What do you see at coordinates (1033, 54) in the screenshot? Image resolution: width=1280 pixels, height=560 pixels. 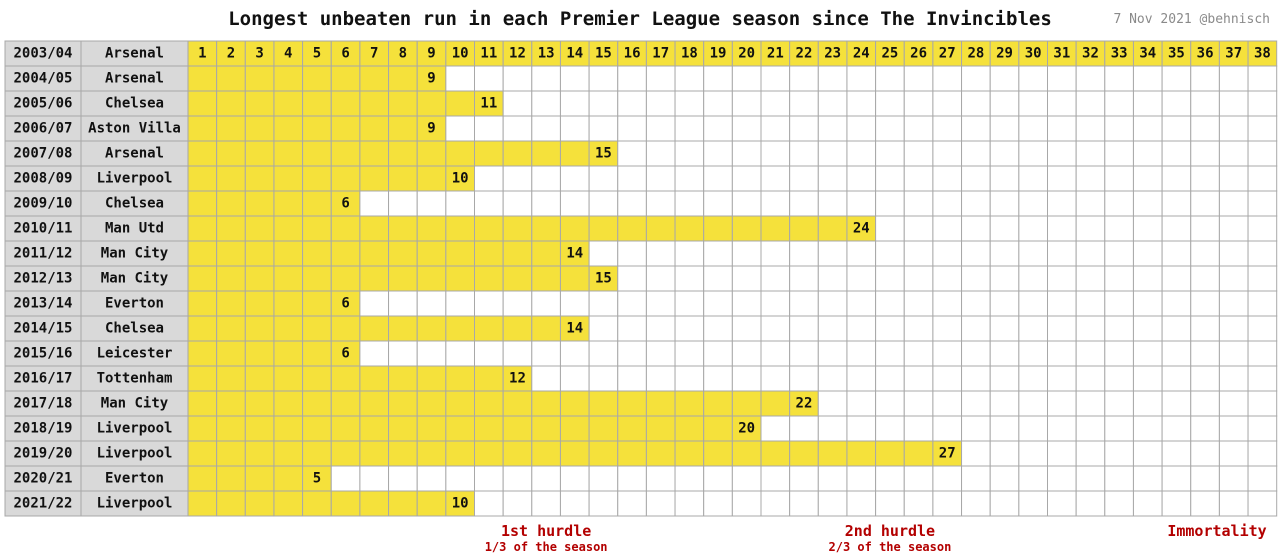 I see `match-number: 30` at bounding box center [1033, 54].